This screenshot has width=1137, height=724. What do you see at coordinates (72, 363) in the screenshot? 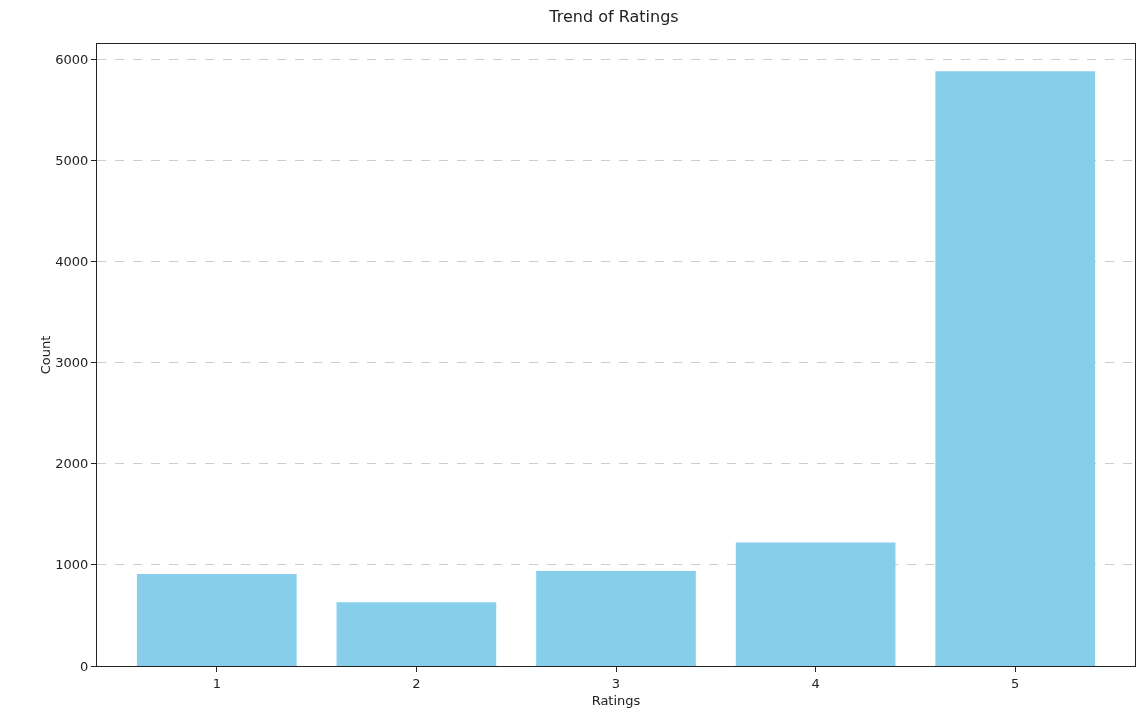
I see `y-tick-label: 3000` at bounding box center [72, 363].